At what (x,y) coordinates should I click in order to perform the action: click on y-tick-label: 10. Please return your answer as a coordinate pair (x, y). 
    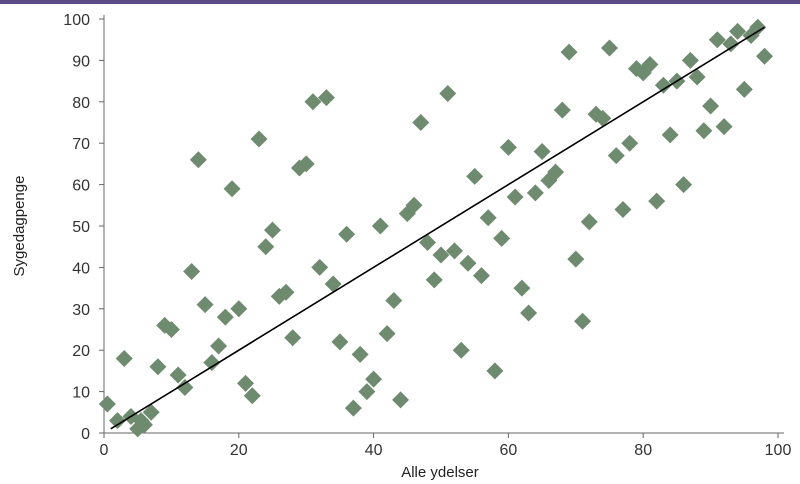
    Looking at the image, I should click on (81, 393).